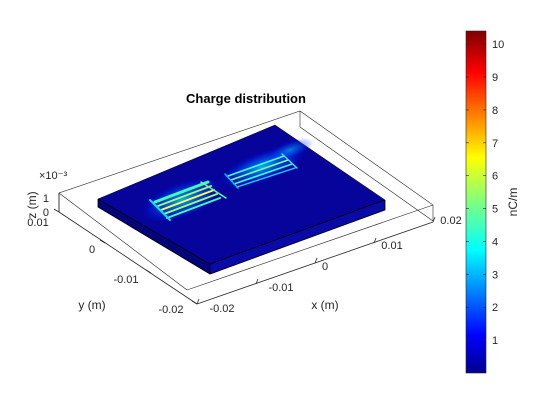 The height and width of the screenshot is (420, 560). What do you see at coordinates (495, 78) in the screenshot?
I see `colorbar-tick-label: 9` at bounding box center [495, 78].